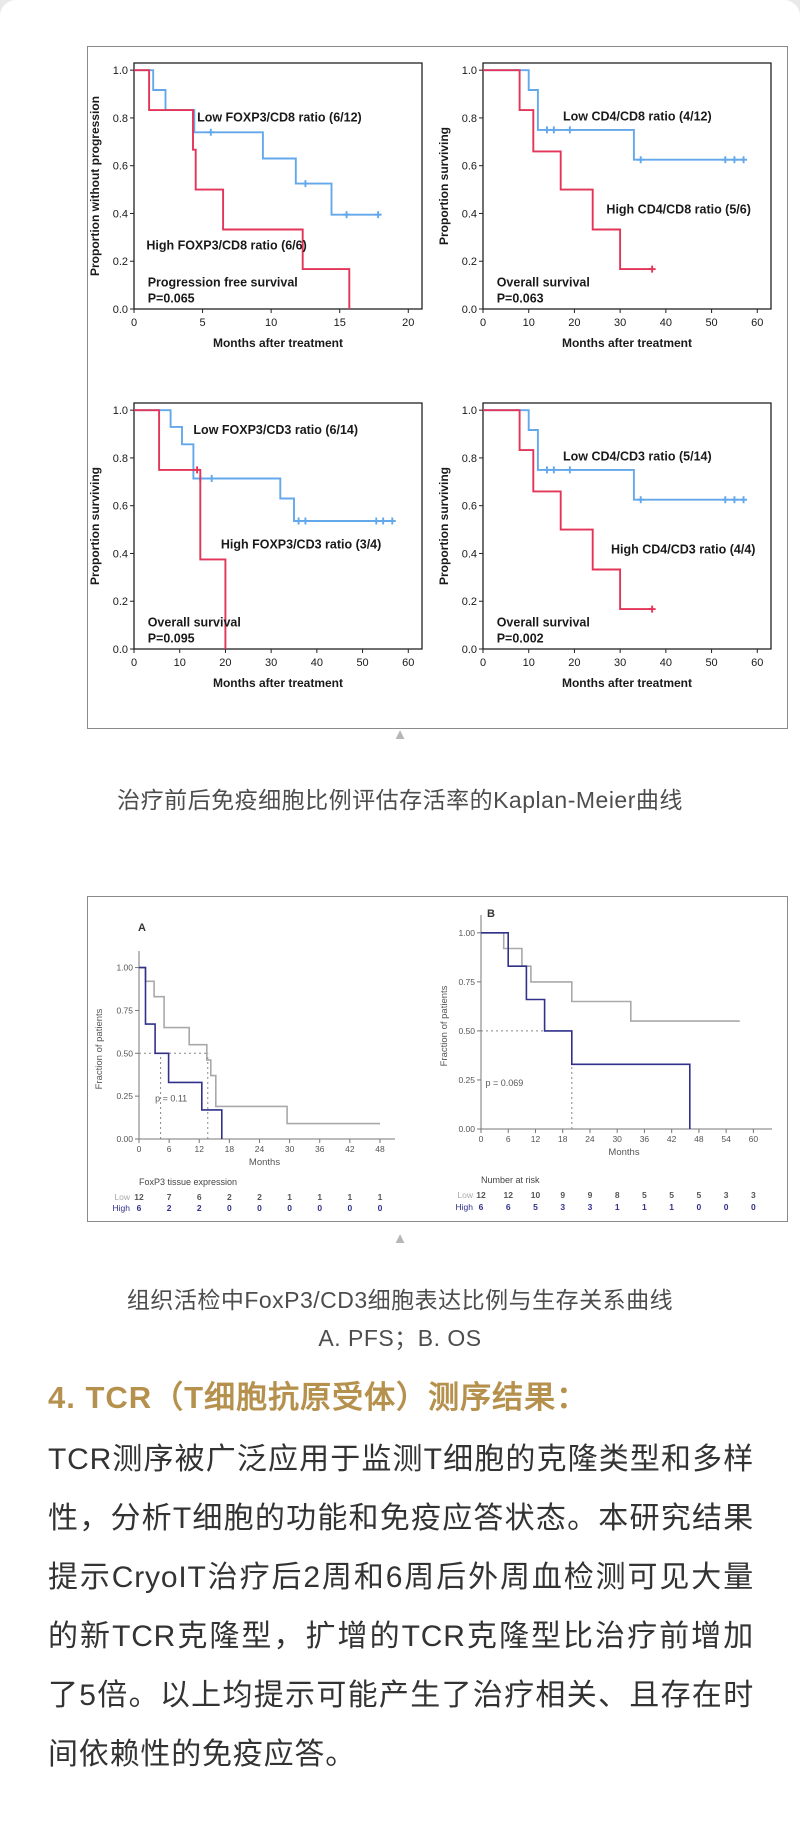  I want to click on svg-text: Proportion without progression, so click(95, 186).